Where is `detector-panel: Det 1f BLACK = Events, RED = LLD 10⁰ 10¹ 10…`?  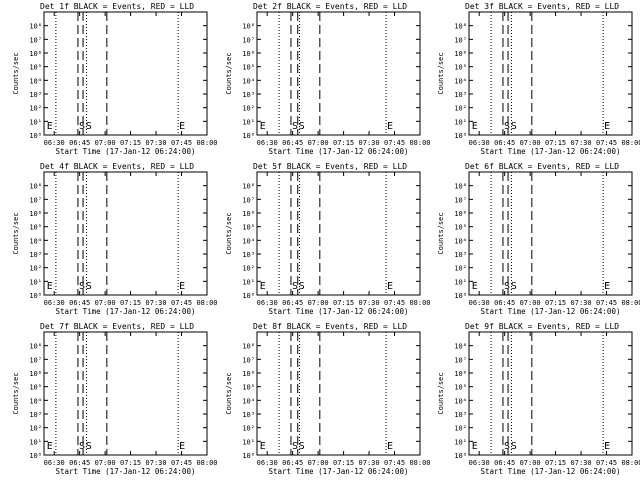
detector-panel: Det 1f BLACK = Events, RED = LLD 10⁰ 10¹ 10… is located at coordinates (115, 79).